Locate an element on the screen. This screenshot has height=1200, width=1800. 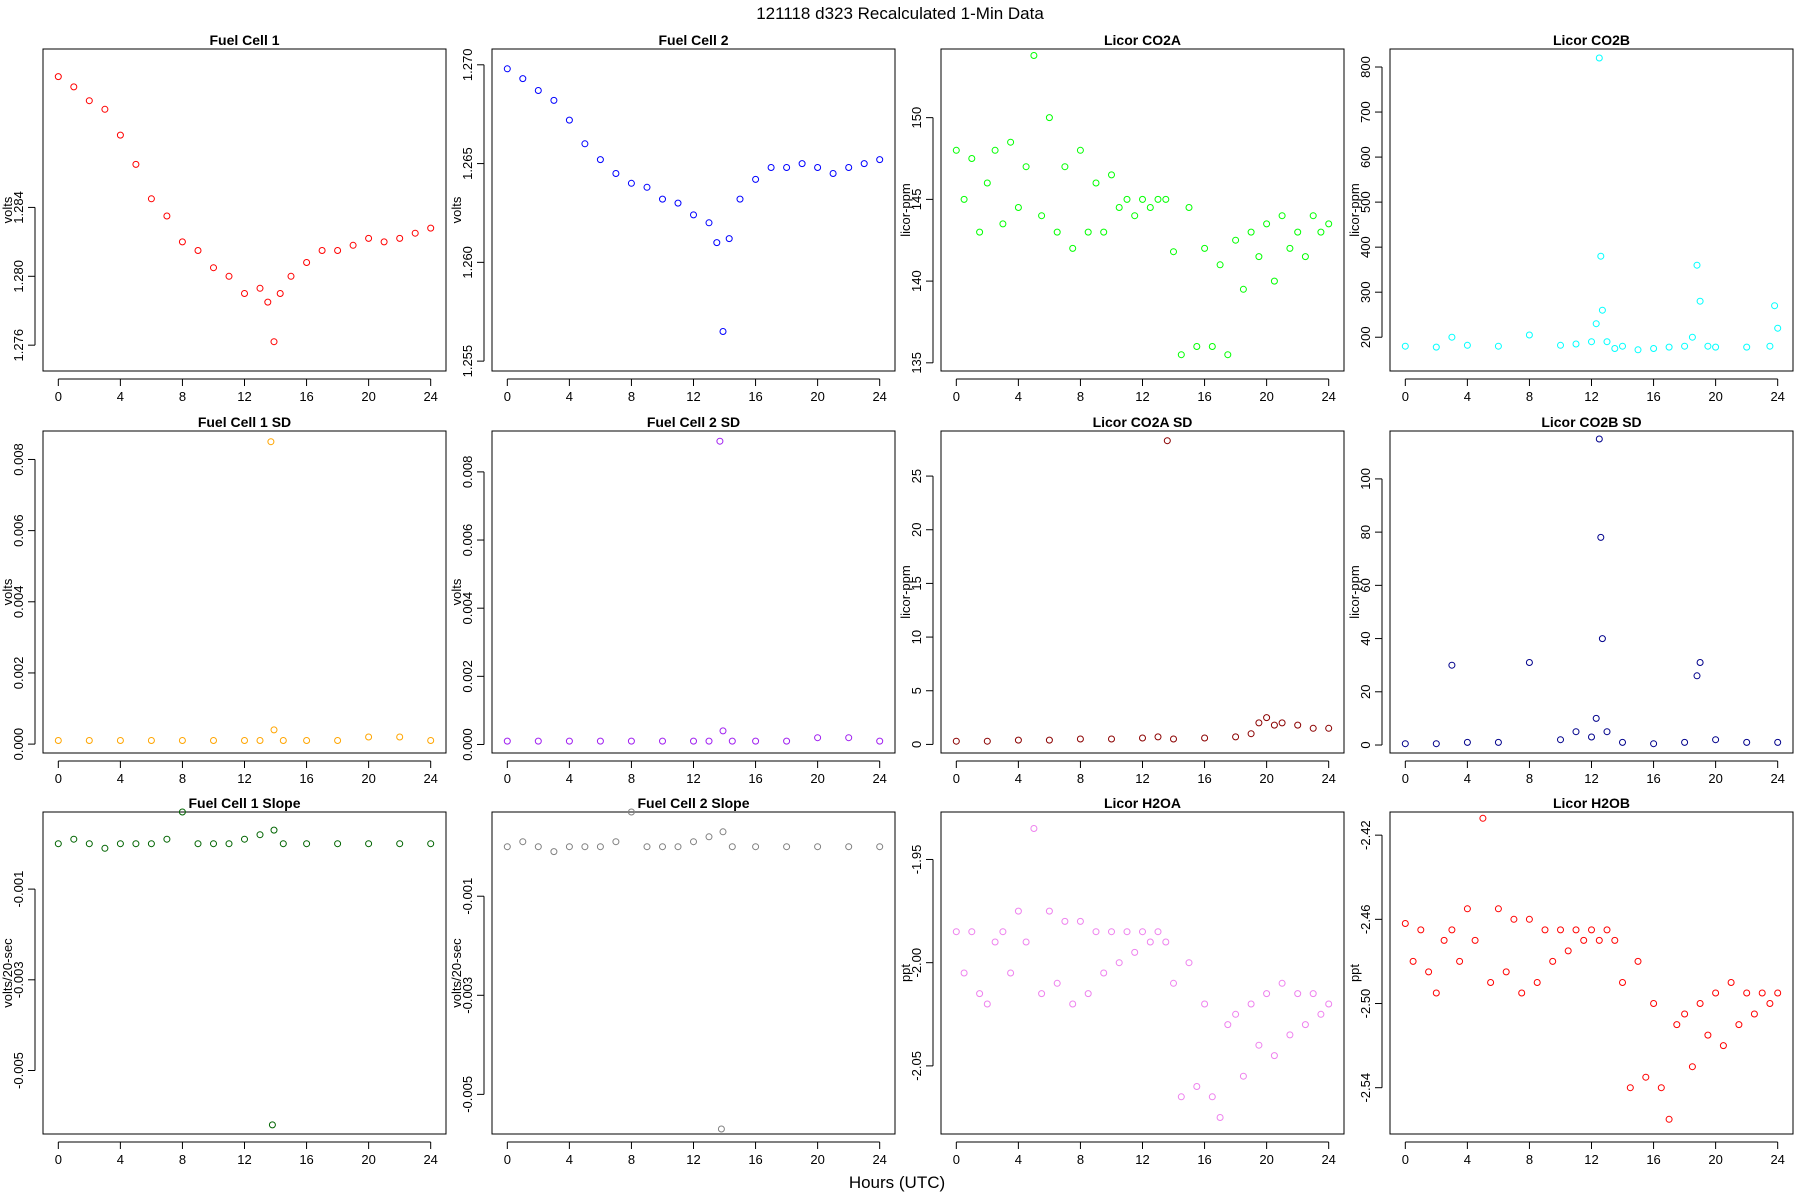
y-tick-label: -2.05 is located at coordinates (916, 1066).